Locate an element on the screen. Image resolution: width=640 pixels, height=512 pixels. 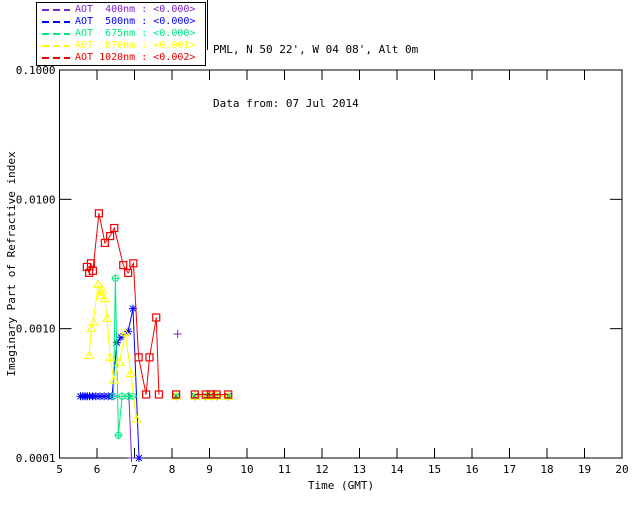
series-aot-1020nm is located at coordinates (157, 304).